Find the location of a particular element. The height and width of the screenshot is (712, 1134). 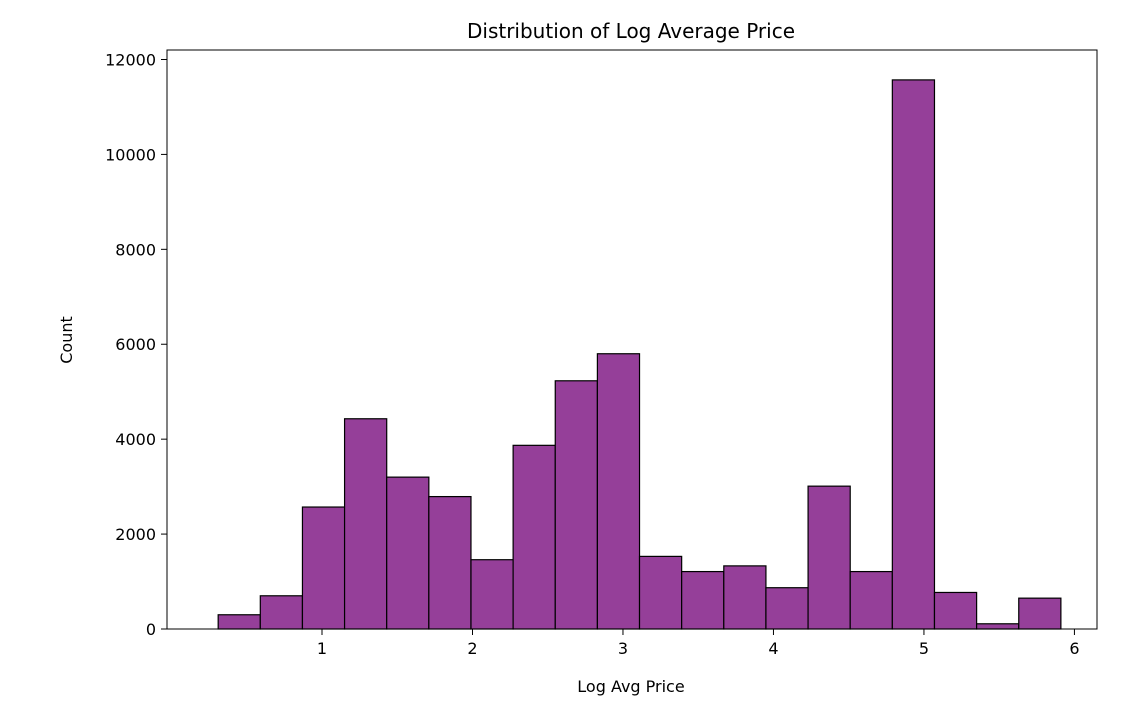

x-tick-label: 2 is located at coordinates (472, 648).